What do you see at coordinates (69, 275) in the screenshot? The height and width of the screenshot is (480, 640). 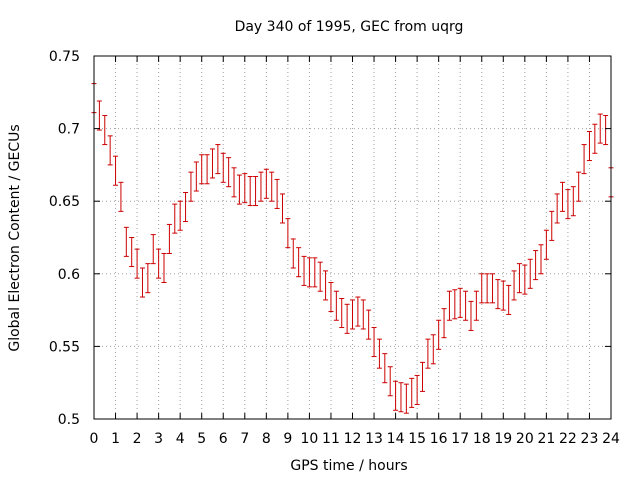 I see `y-tick-label: 0.6` at bounding box center [69, 275].